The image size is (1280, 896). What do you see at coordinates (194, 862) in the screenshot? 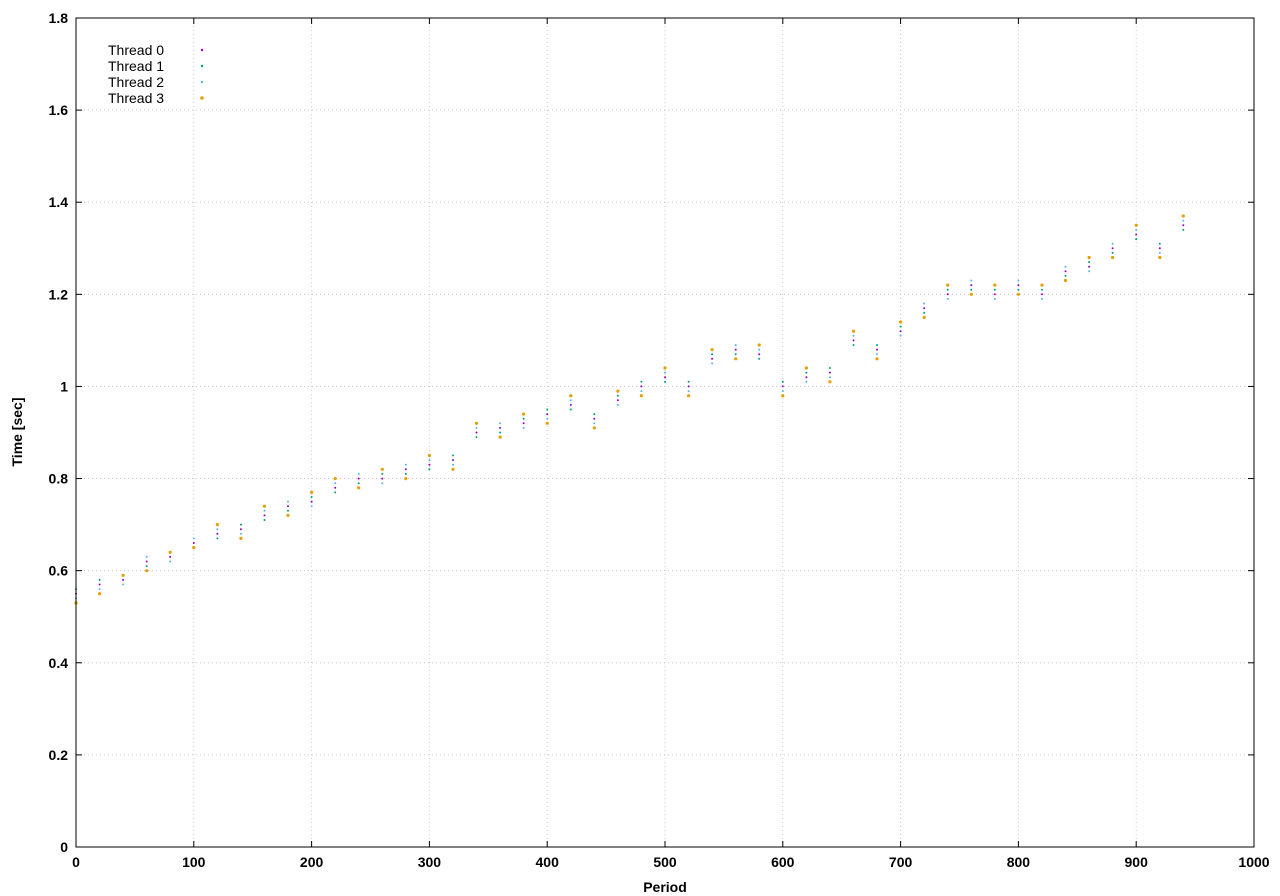
I see `x-tick-label: 100` at bounding box center [194, 862].